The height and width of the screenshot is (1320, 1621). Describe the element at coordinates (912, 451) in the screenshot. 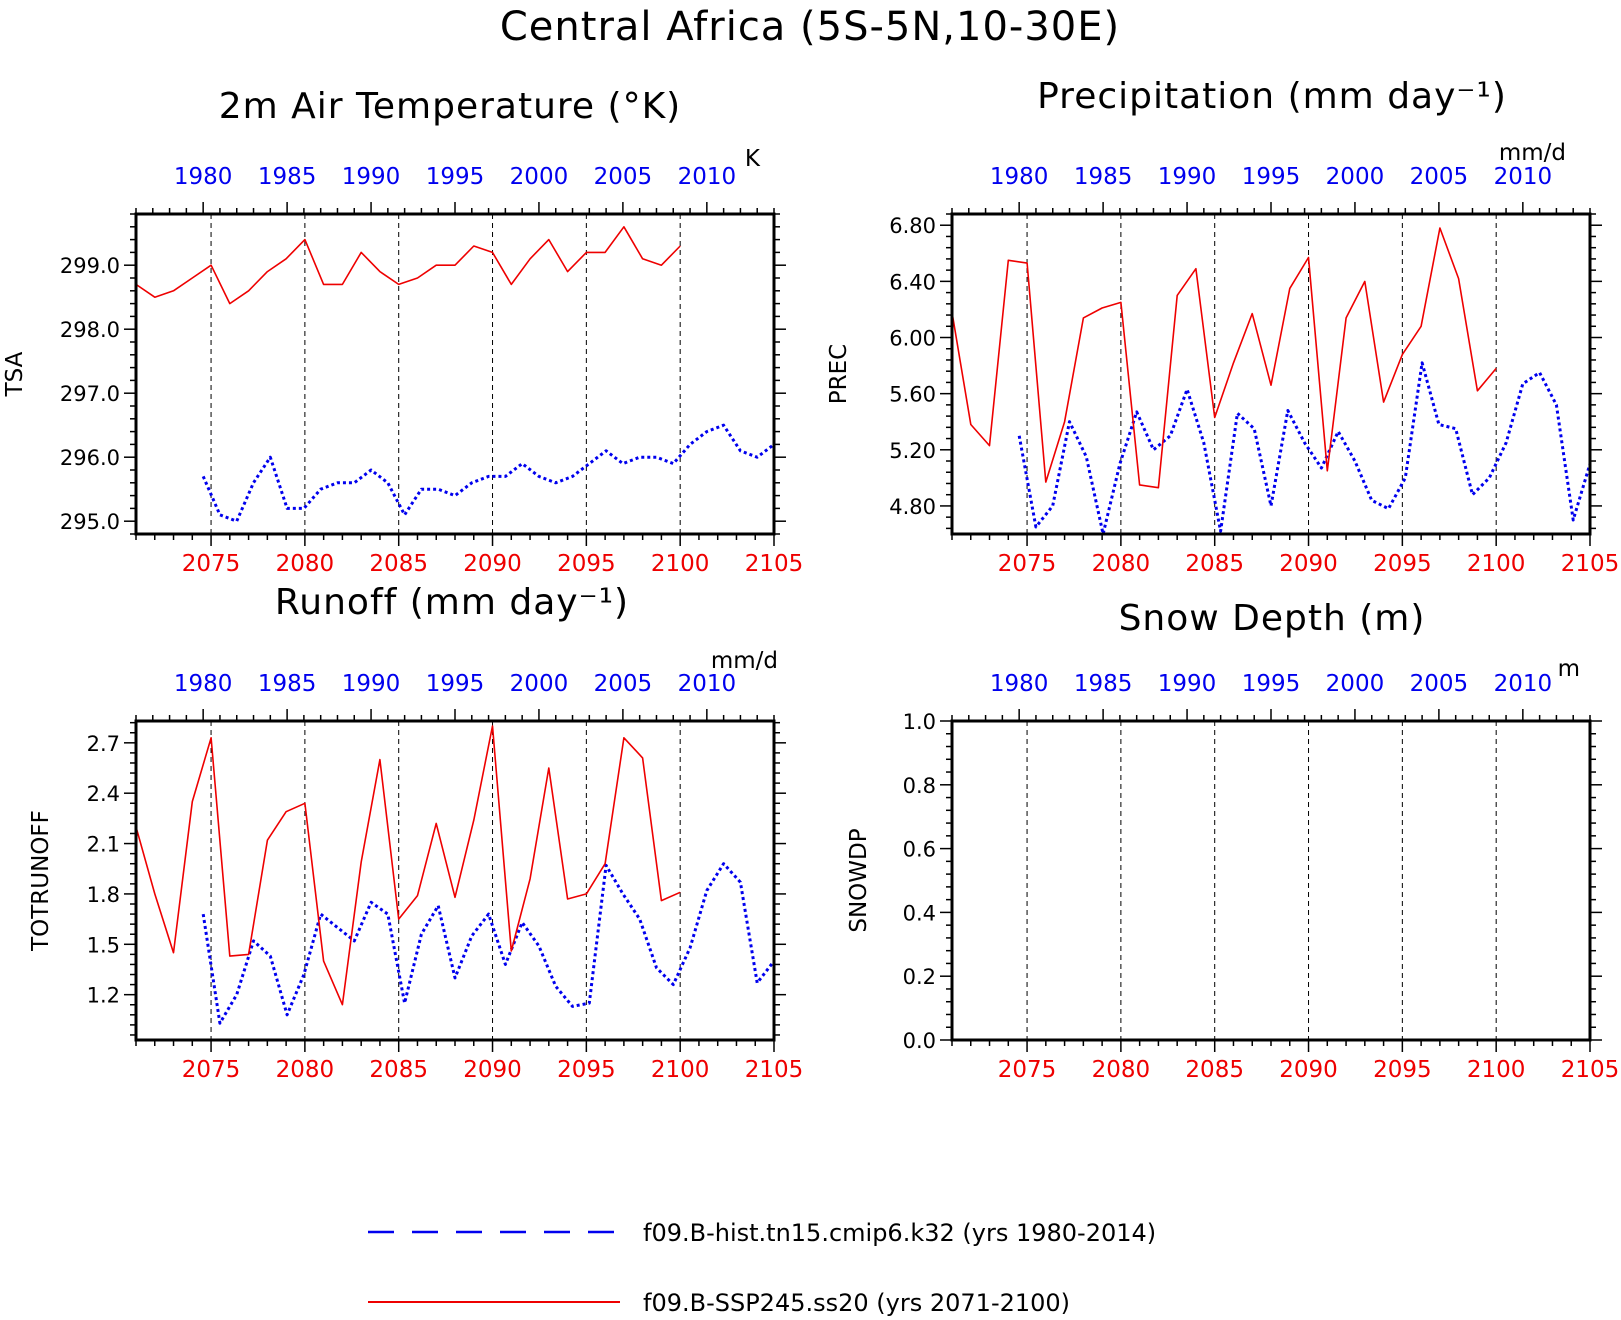

I see `y-tick-label: 5.20` at that location.